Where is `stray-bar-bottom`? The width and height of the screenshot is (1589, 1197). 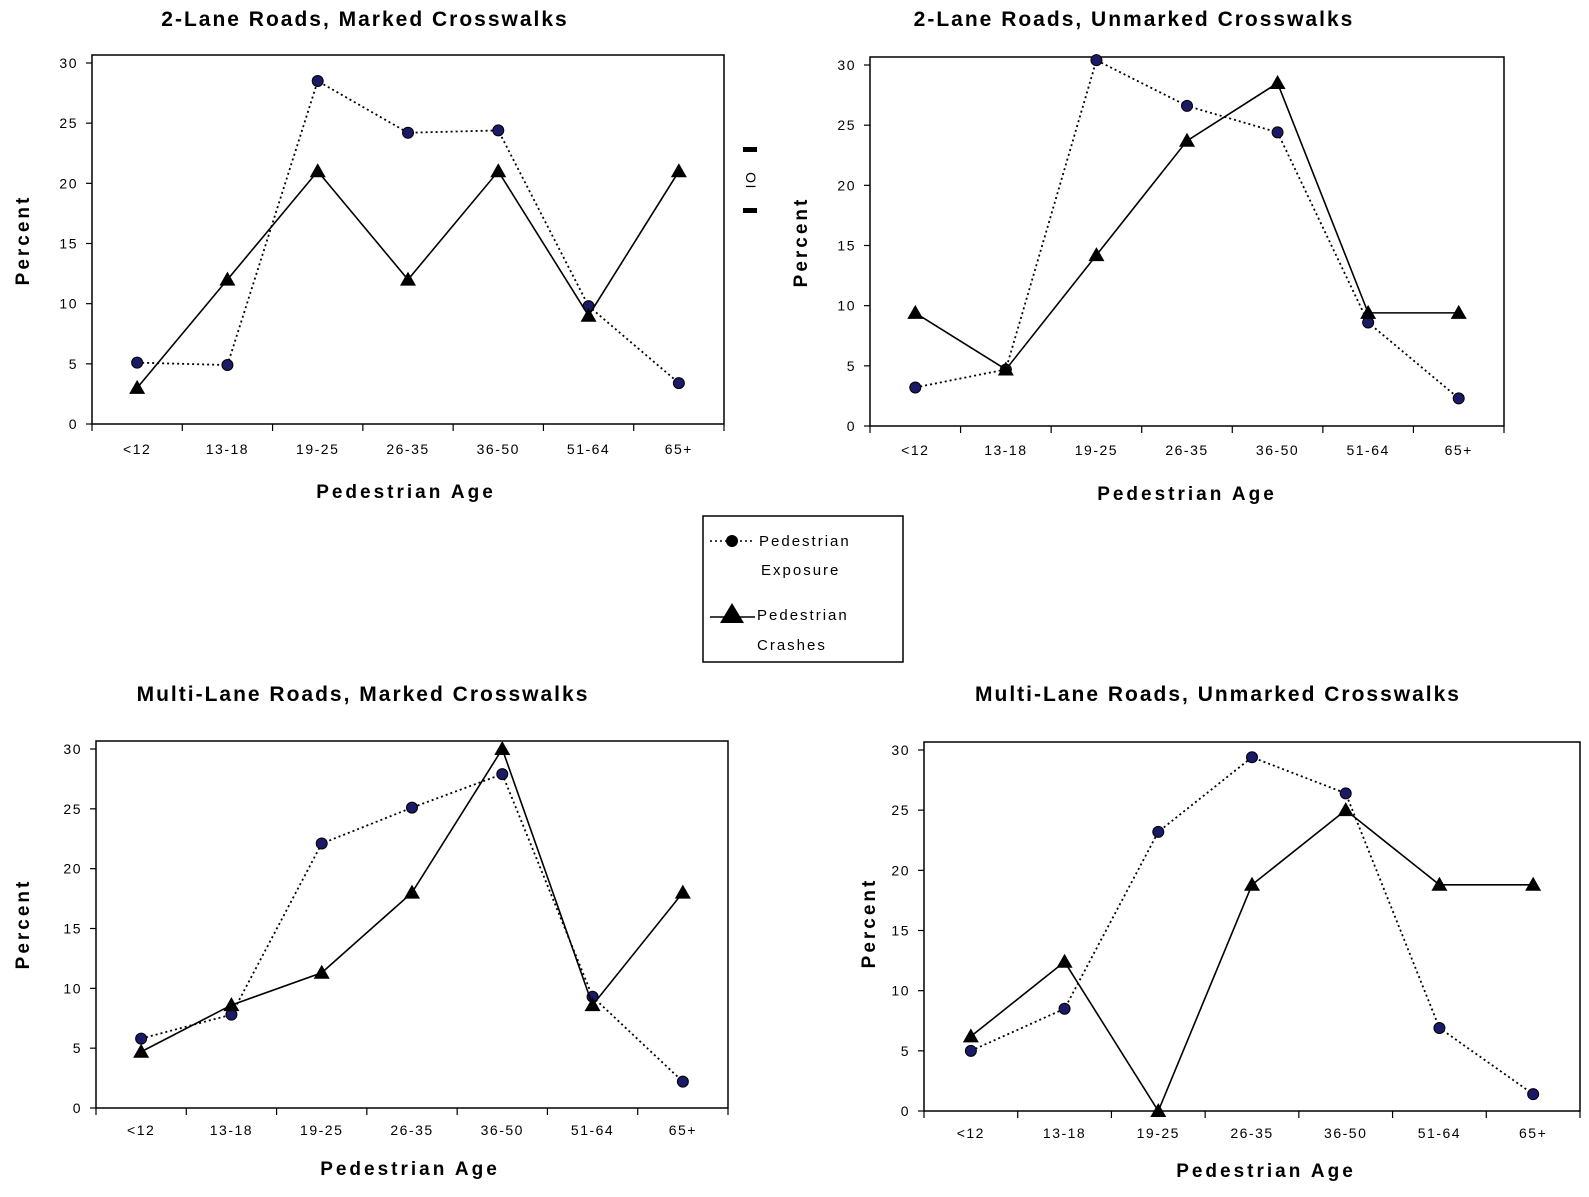
stray-bar-bottom is located at coordinates (750, 210).